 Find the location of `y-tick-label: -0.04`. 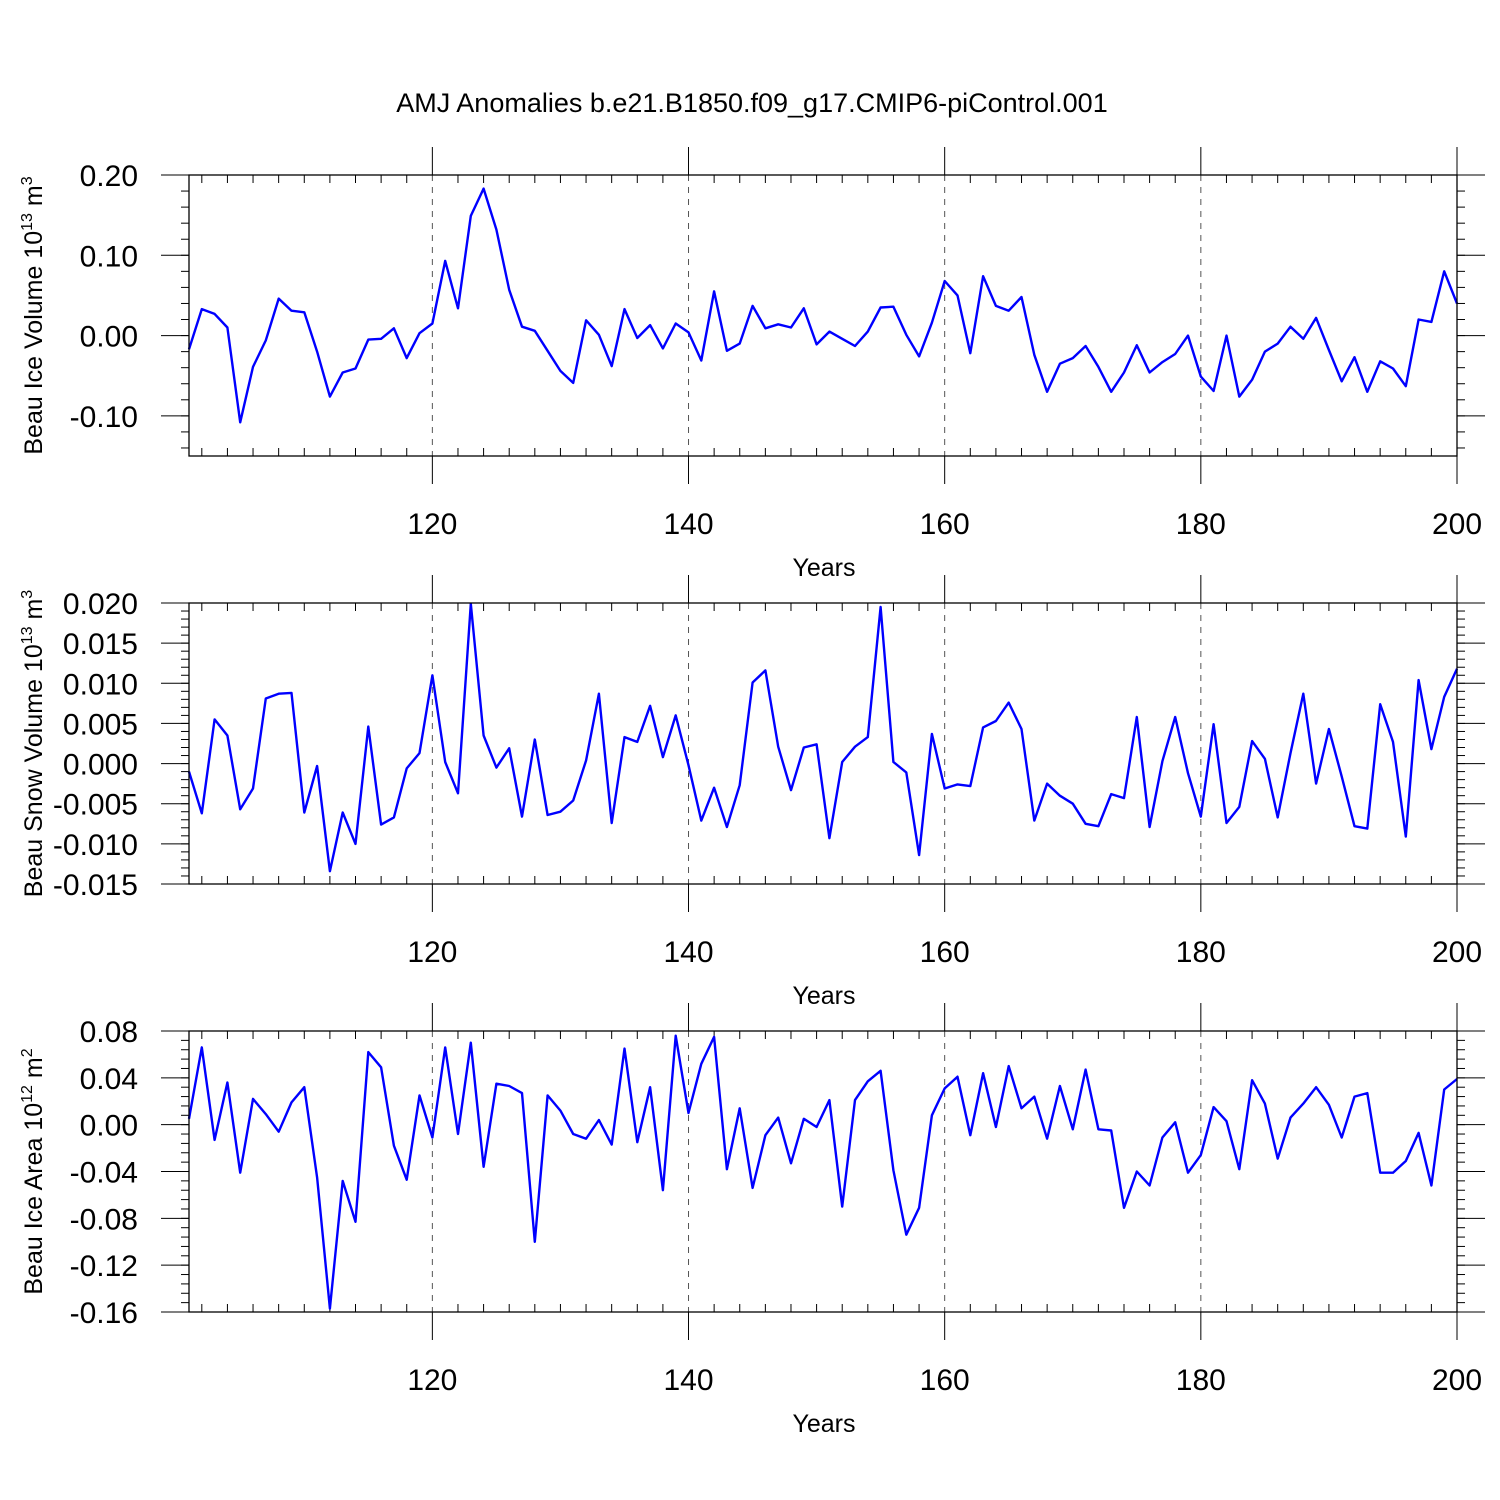

y-tick-label: -0.04 is located at coordinates (104, 1173).